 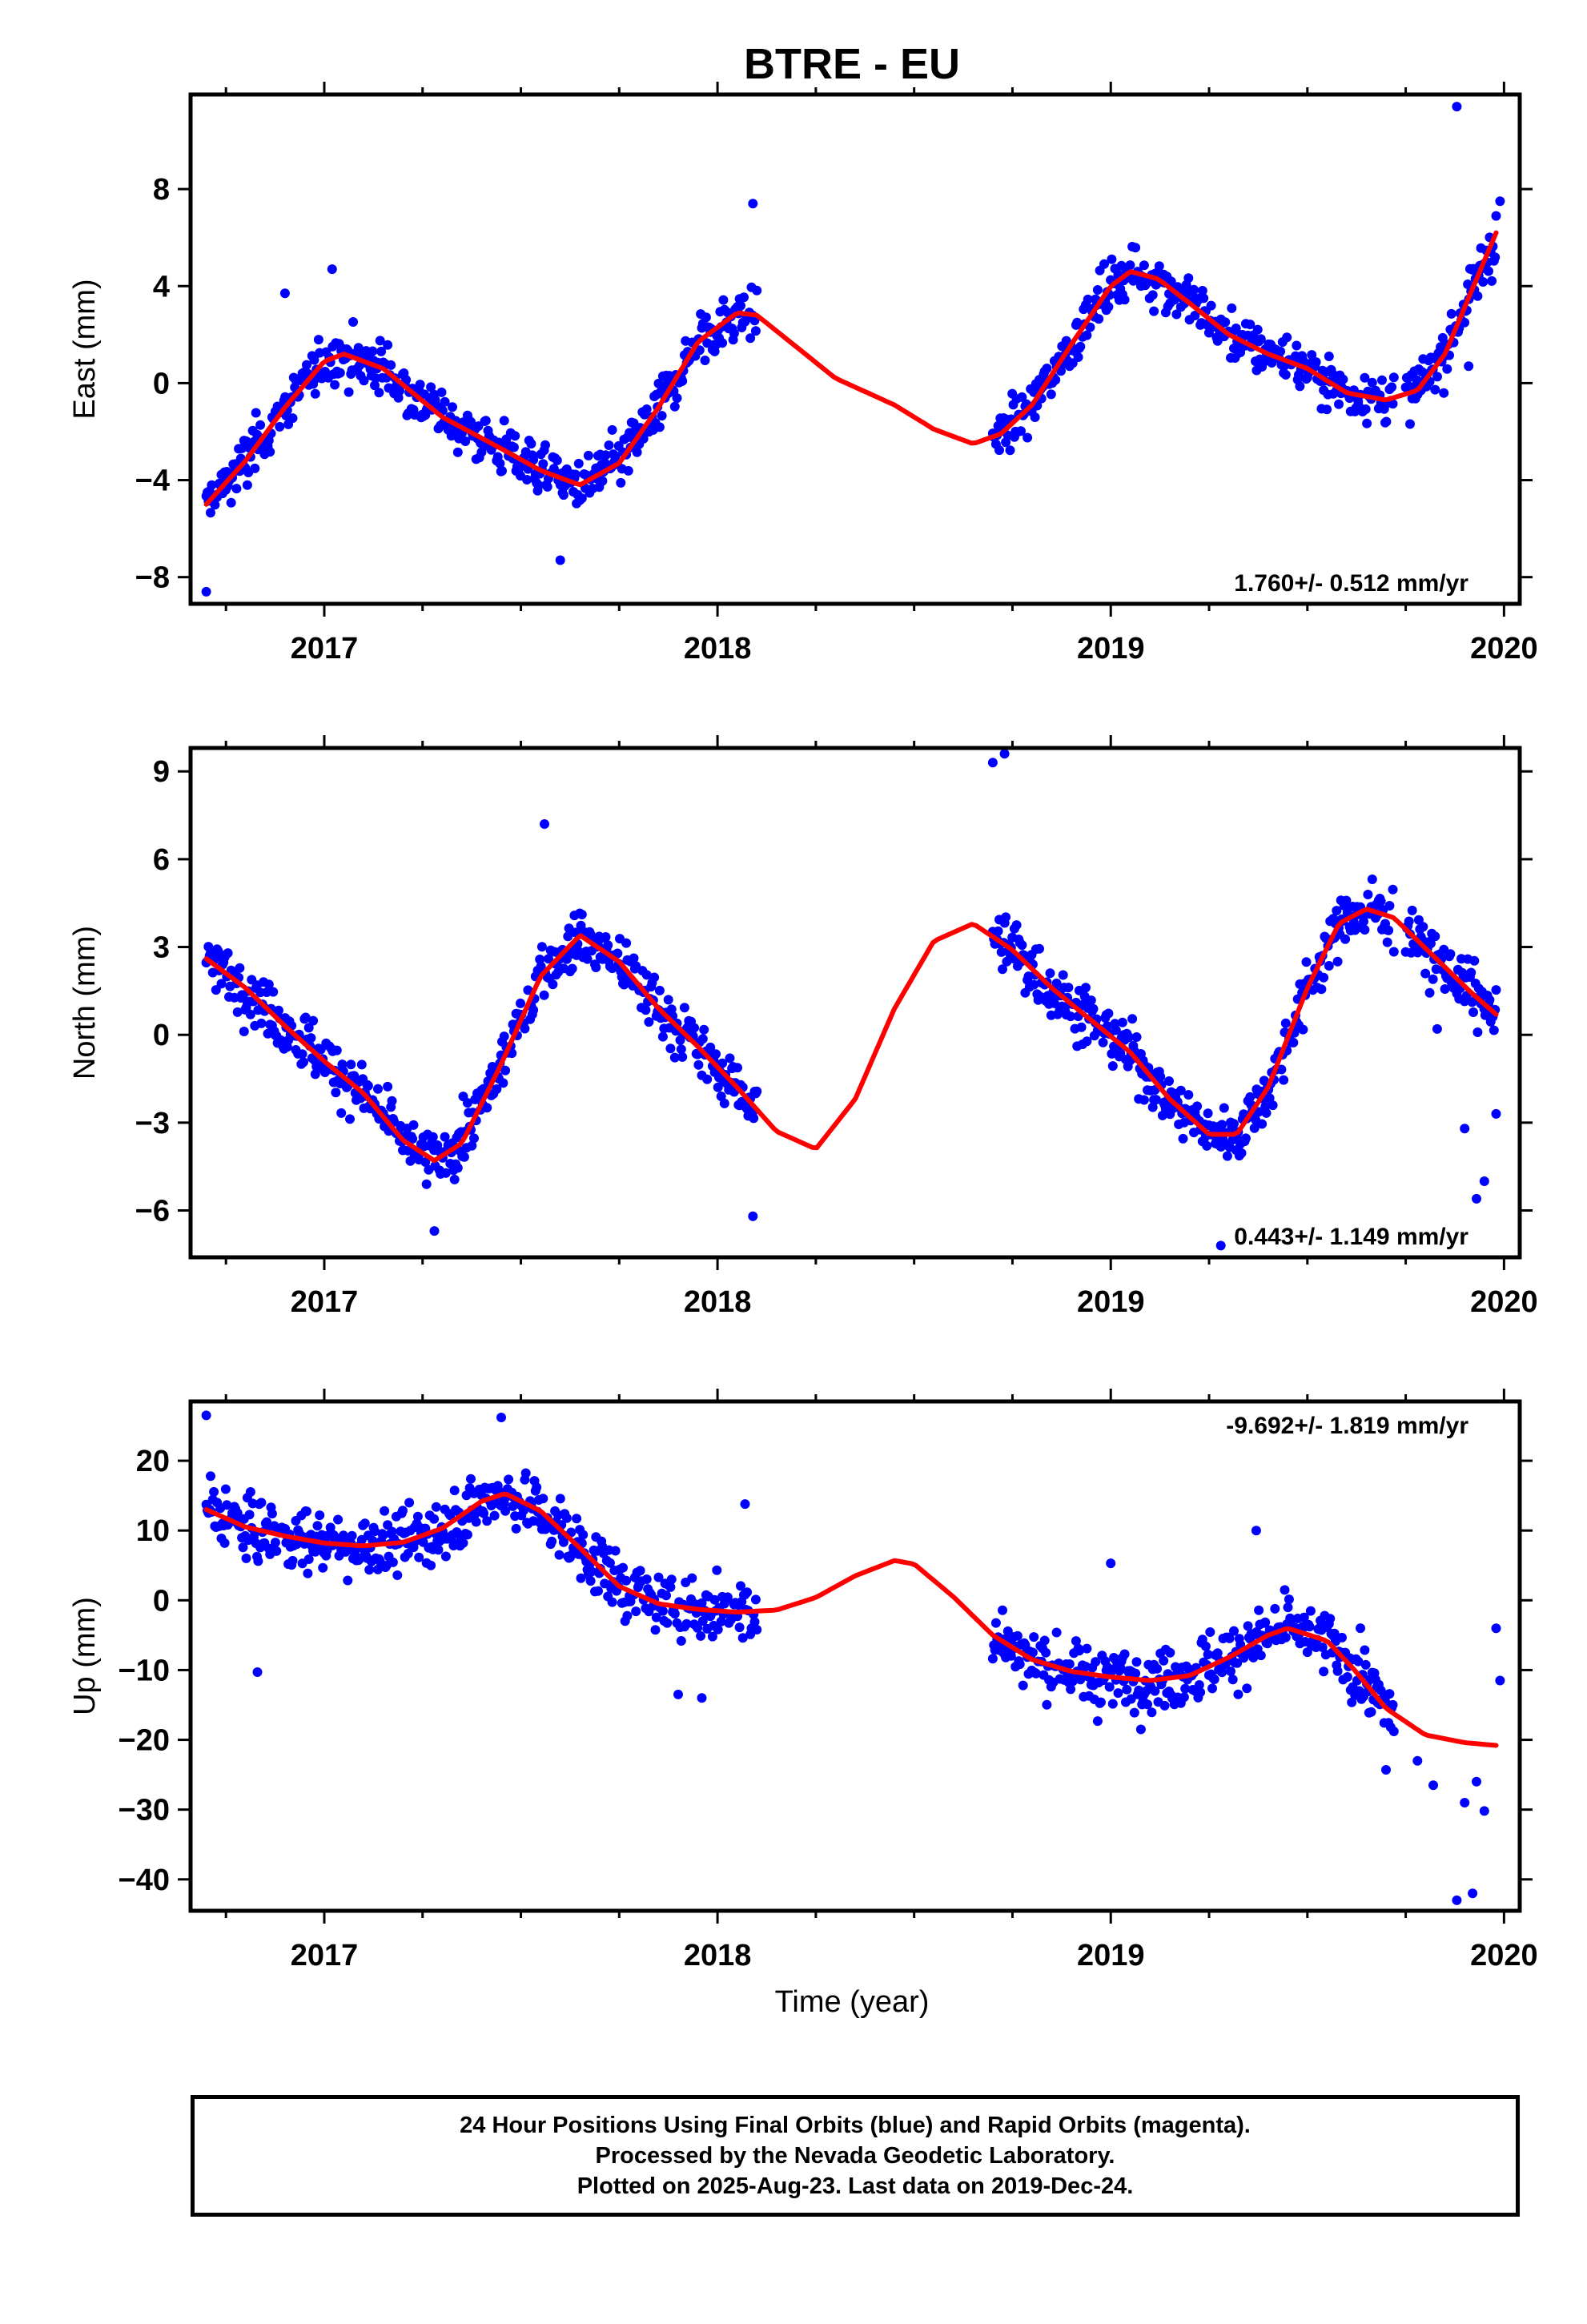 I want to click on x-tick-label: 2020, so click(x=1504, y=648).